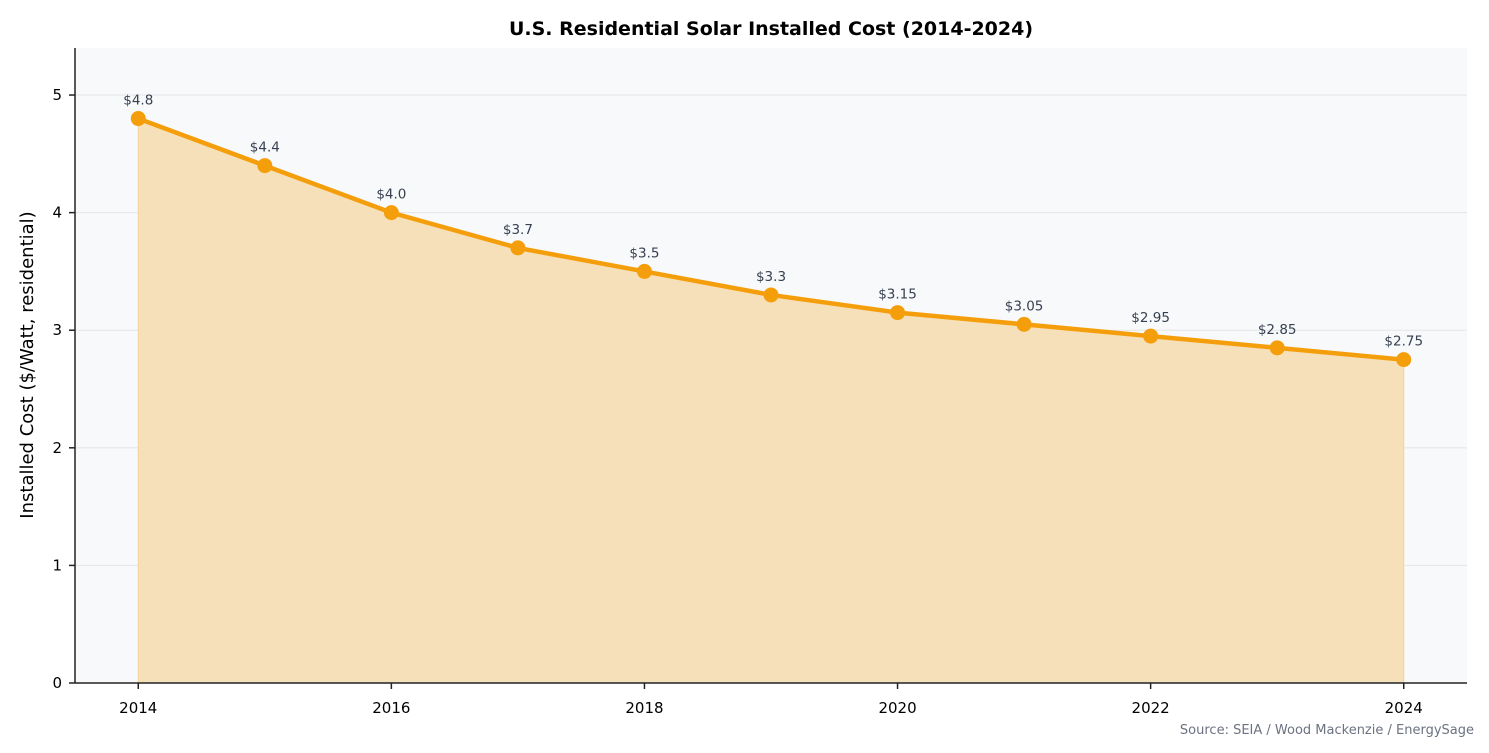  Describe the element at coordinates (897, 295) in the screenshot. I see `data-label: $3.15` at that location.